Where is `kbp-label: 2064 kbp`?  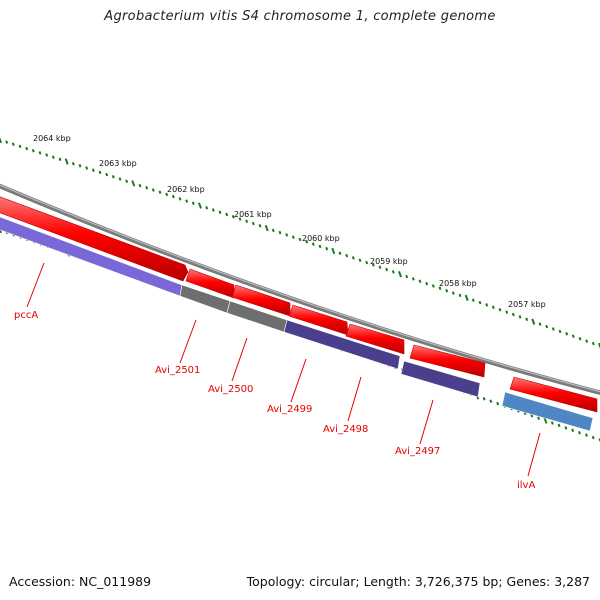 kbp-label: 2064 kbp is located at coordinates (52, 138).